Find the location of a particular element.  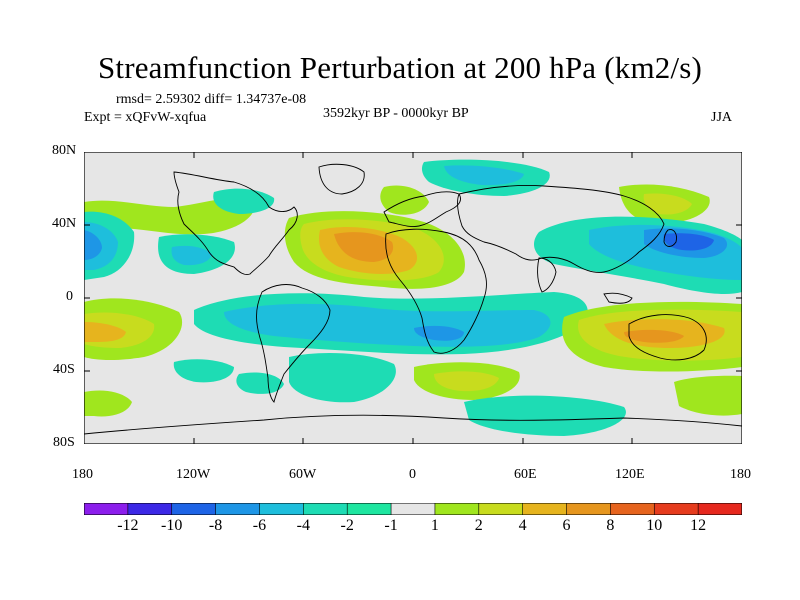

lon-tick-label: 0 is located at coordinates (412, 474).